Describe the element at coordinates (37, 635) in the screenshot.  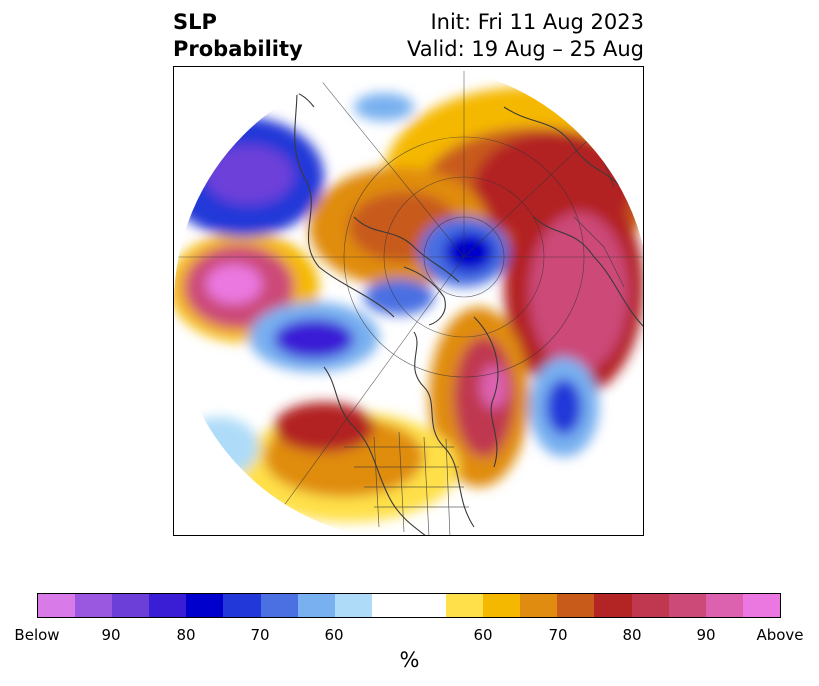
I see `tick-label: Below` at that location.